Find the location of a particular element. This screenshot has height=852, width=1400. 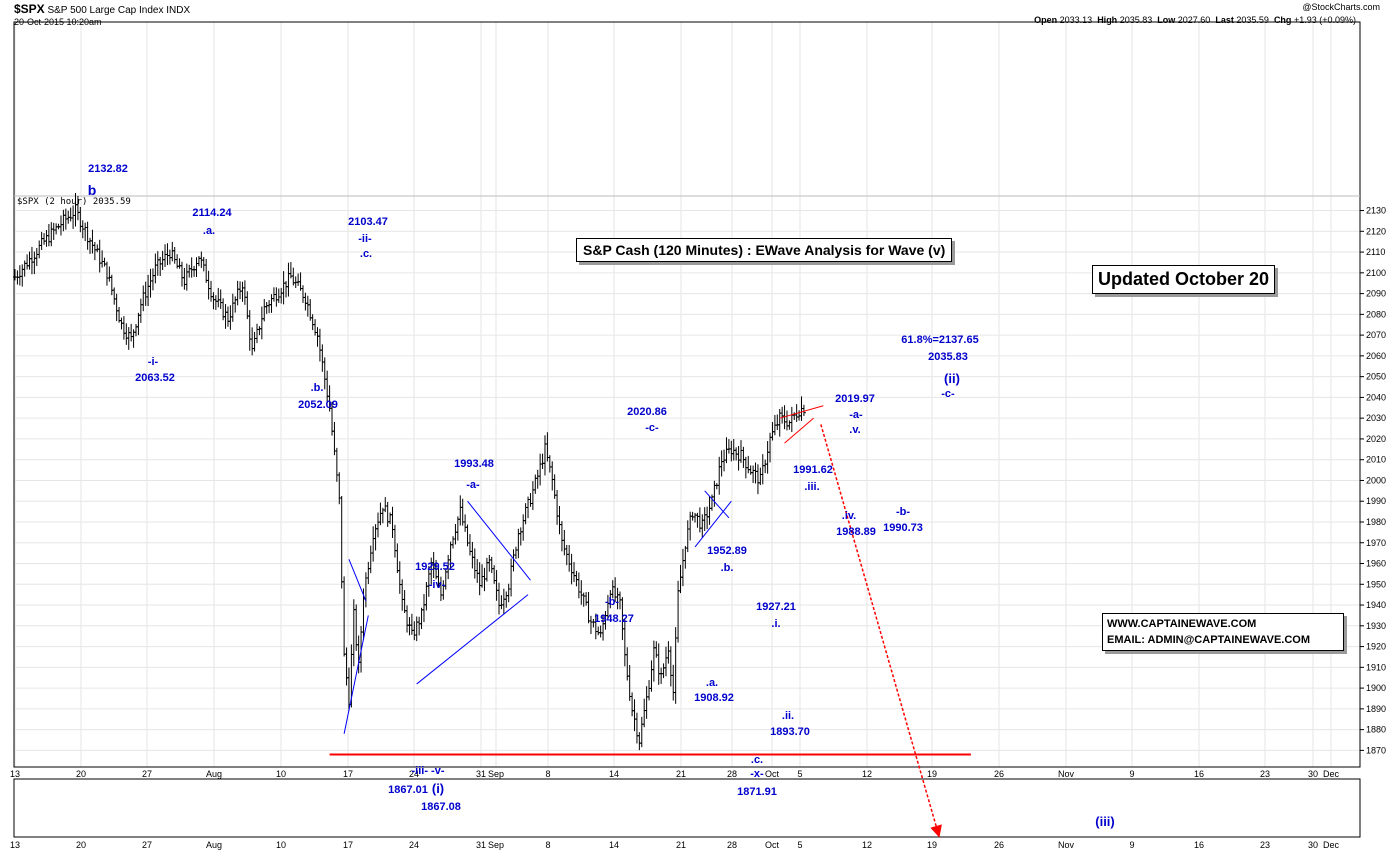

wave-label: 1927.21 is located at coordinates (776, 607).